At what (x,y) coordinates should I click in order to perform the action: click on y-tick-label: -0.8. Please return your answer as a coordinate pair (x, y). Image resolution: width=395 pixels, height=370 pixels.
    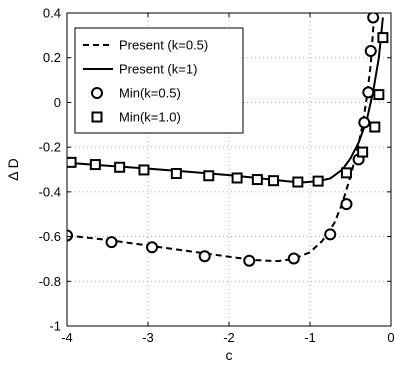
    Looking at the image, I should click on (50, 281).